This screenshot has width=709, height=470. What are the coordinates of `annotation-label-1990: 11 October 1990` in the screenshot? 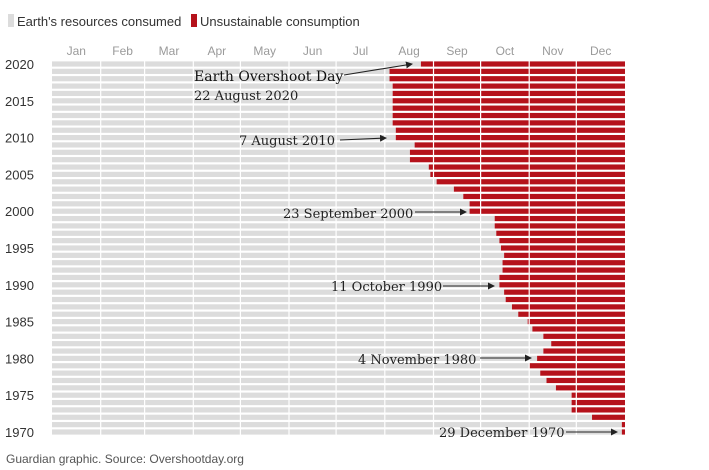 It's located at (386, 287).